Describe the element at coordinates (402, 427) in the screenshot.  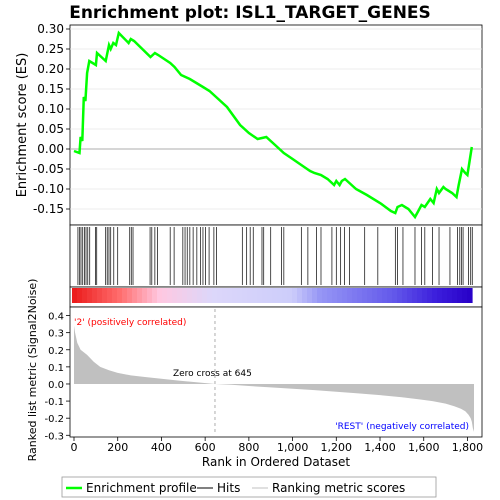
I see `negative-label: 'REST' (negatively correlated)` at that location.